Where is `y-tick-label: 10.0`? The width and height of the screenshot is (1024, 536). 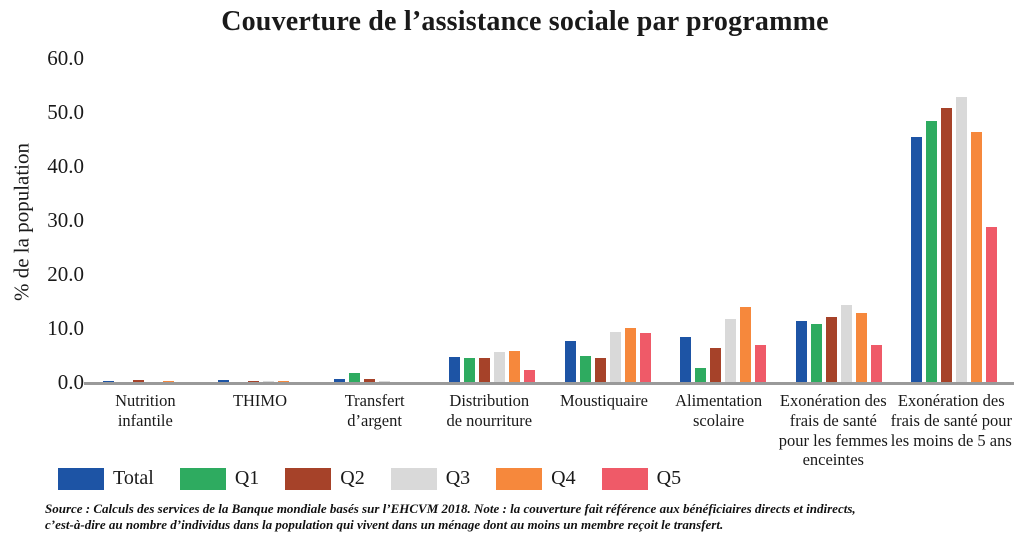
y-tick-label: 10.0 is located at coordinates (65, 328).